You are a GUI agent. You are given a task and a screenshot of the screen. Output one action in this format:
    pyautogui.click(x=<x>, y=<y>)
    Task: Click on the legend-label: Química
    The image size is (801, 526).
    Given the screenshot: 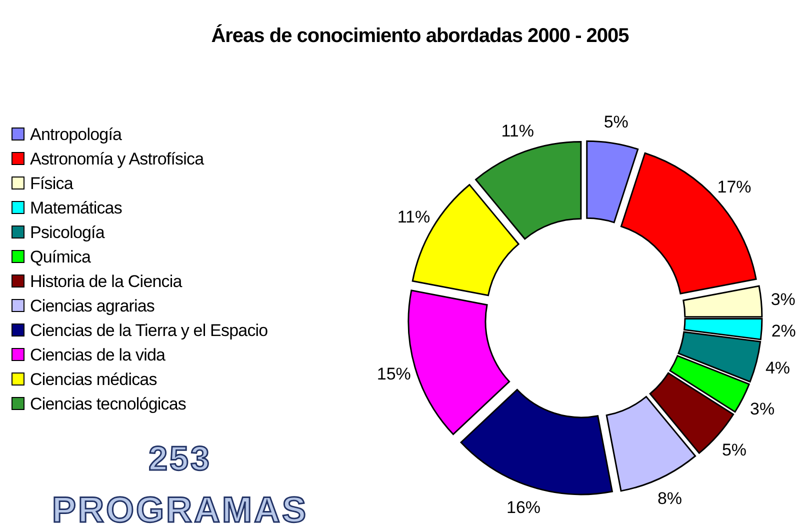 What is the action you would take?
    pyautogui.click(x=61, y=256)
    